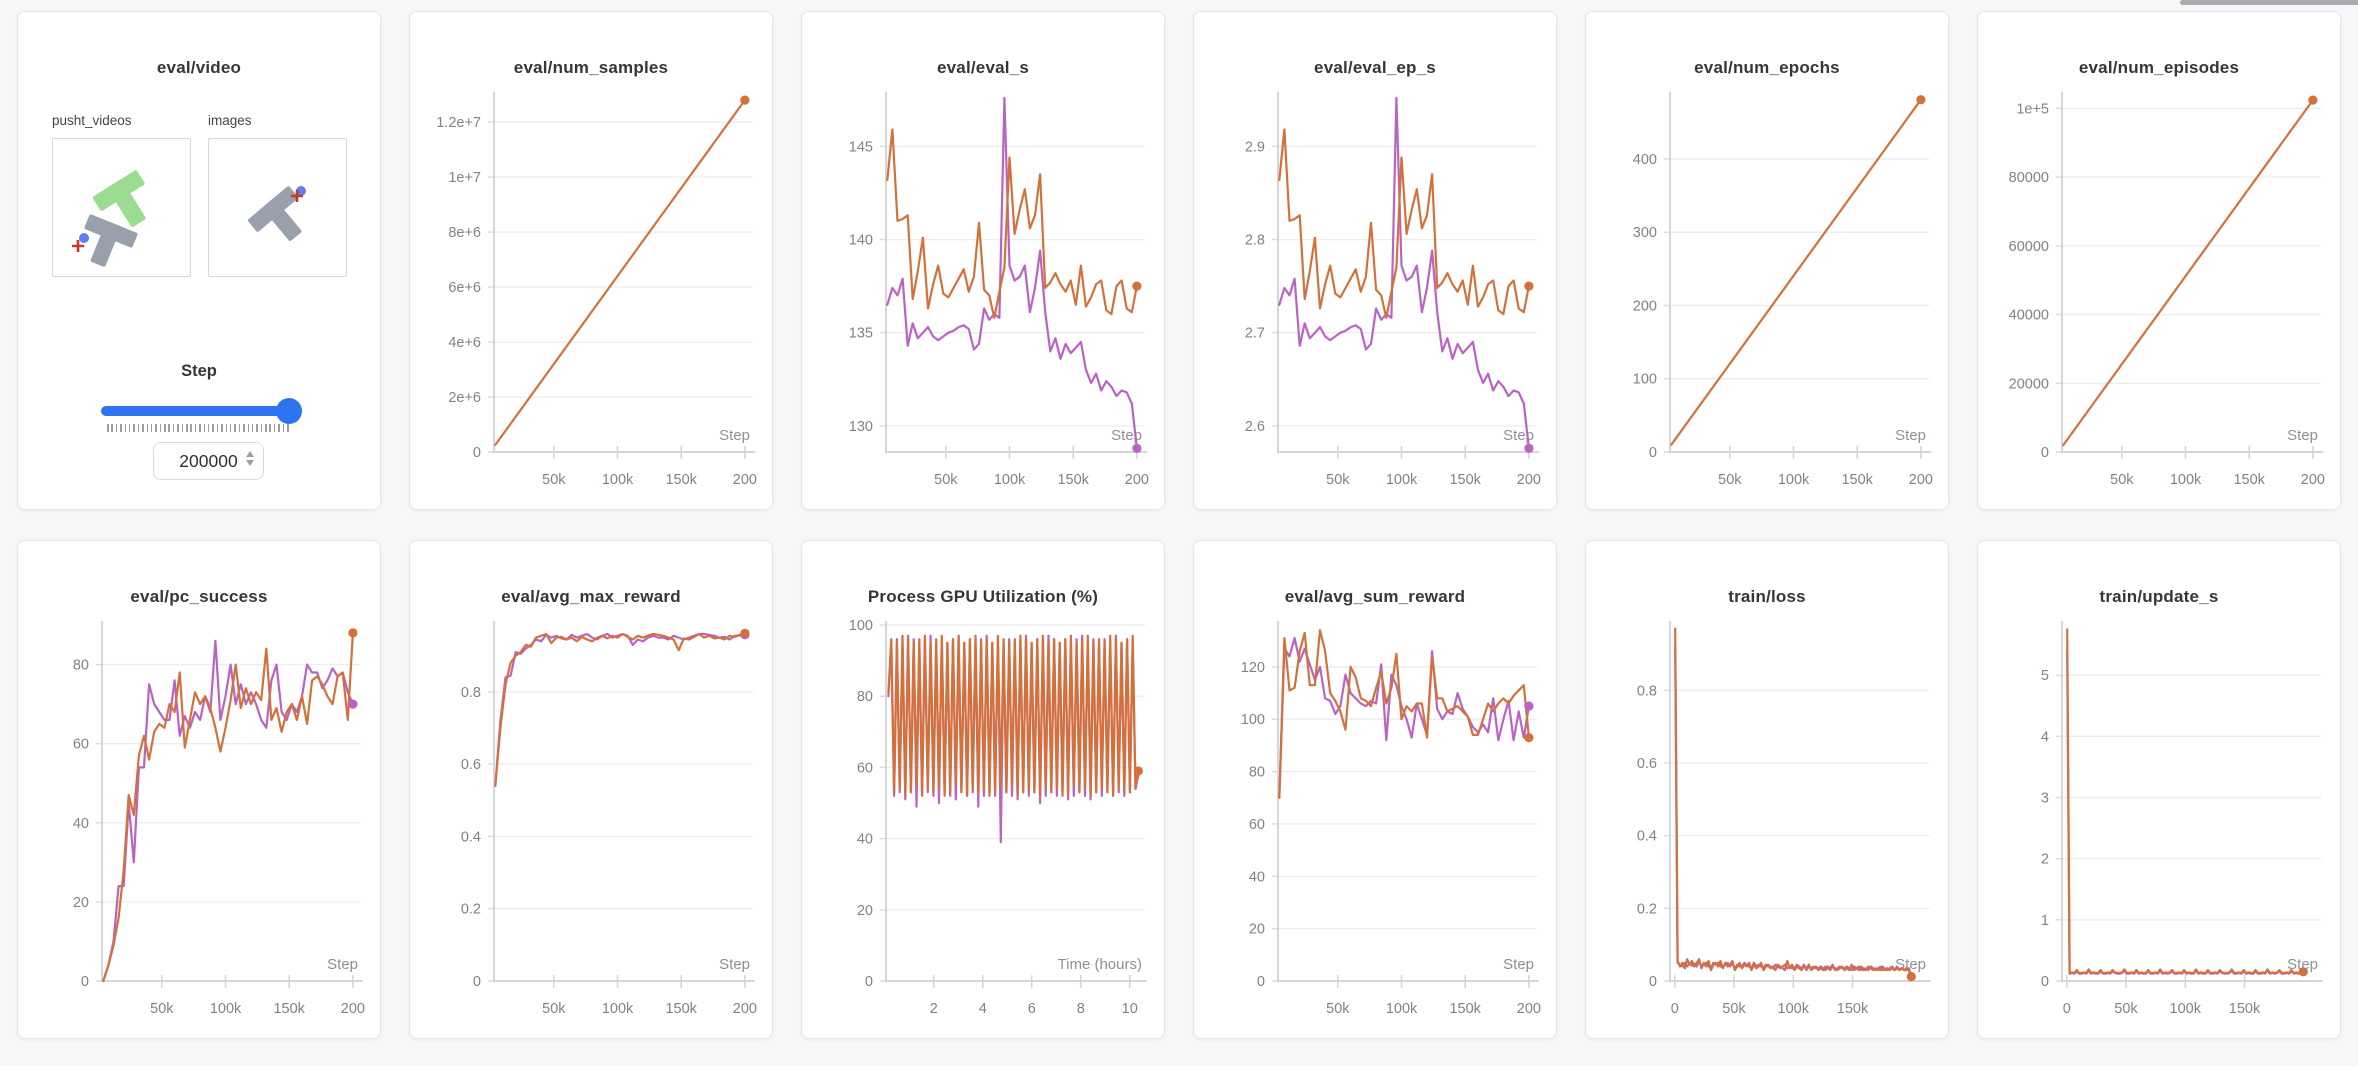 The image size is (2358, 1066). Describe the element at coordinates (289, 411) in the screenshot. I see `step-slider-handle` at that location.